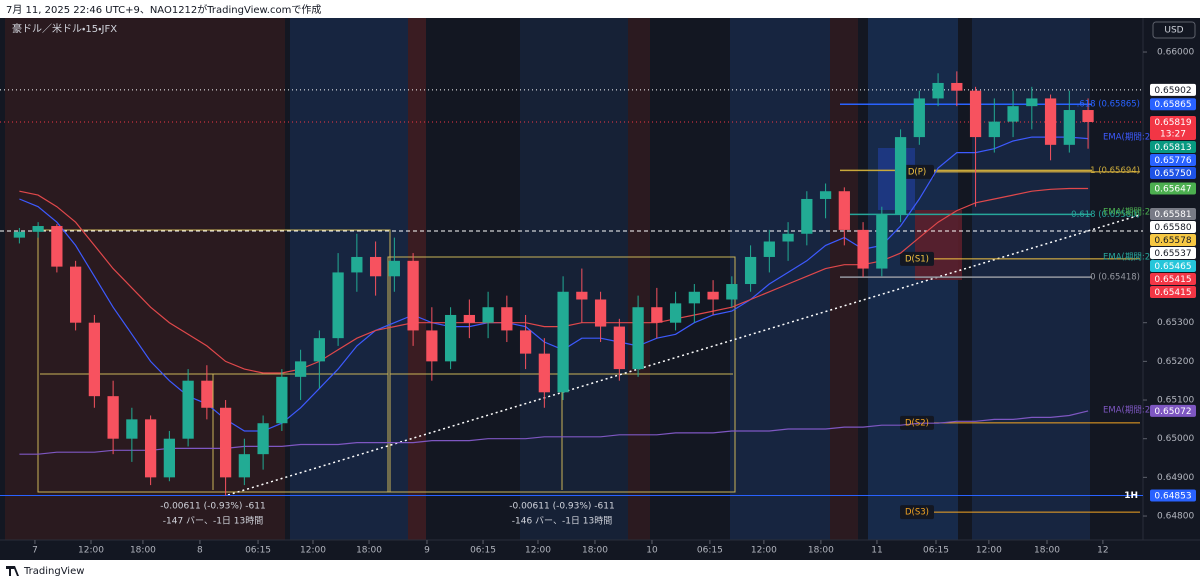  Describe the element at coordinates (200, 551) in the screenshot. I see `x-tick-label: 8` at that location.